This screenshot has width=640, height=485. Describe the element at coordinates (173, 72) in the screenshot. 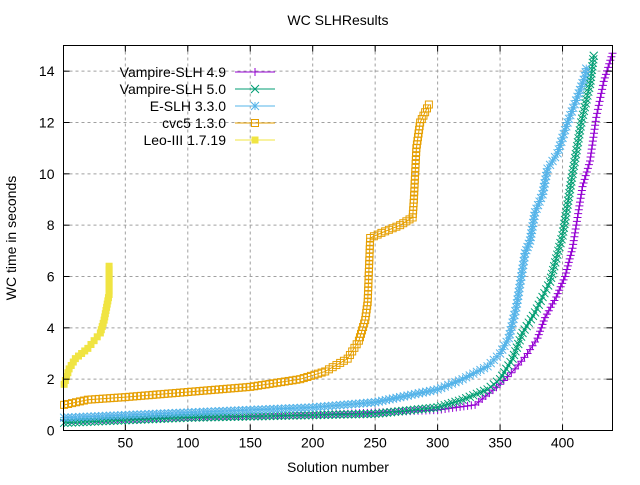

I see `legend-label: Vampire-SLH 4.9` at that location.